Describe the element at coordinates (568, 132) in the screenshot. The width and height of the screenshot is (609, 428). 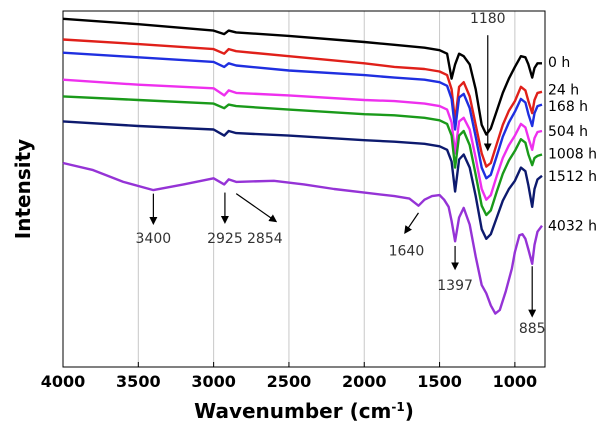
I see `series-label: 504 h` at that location.